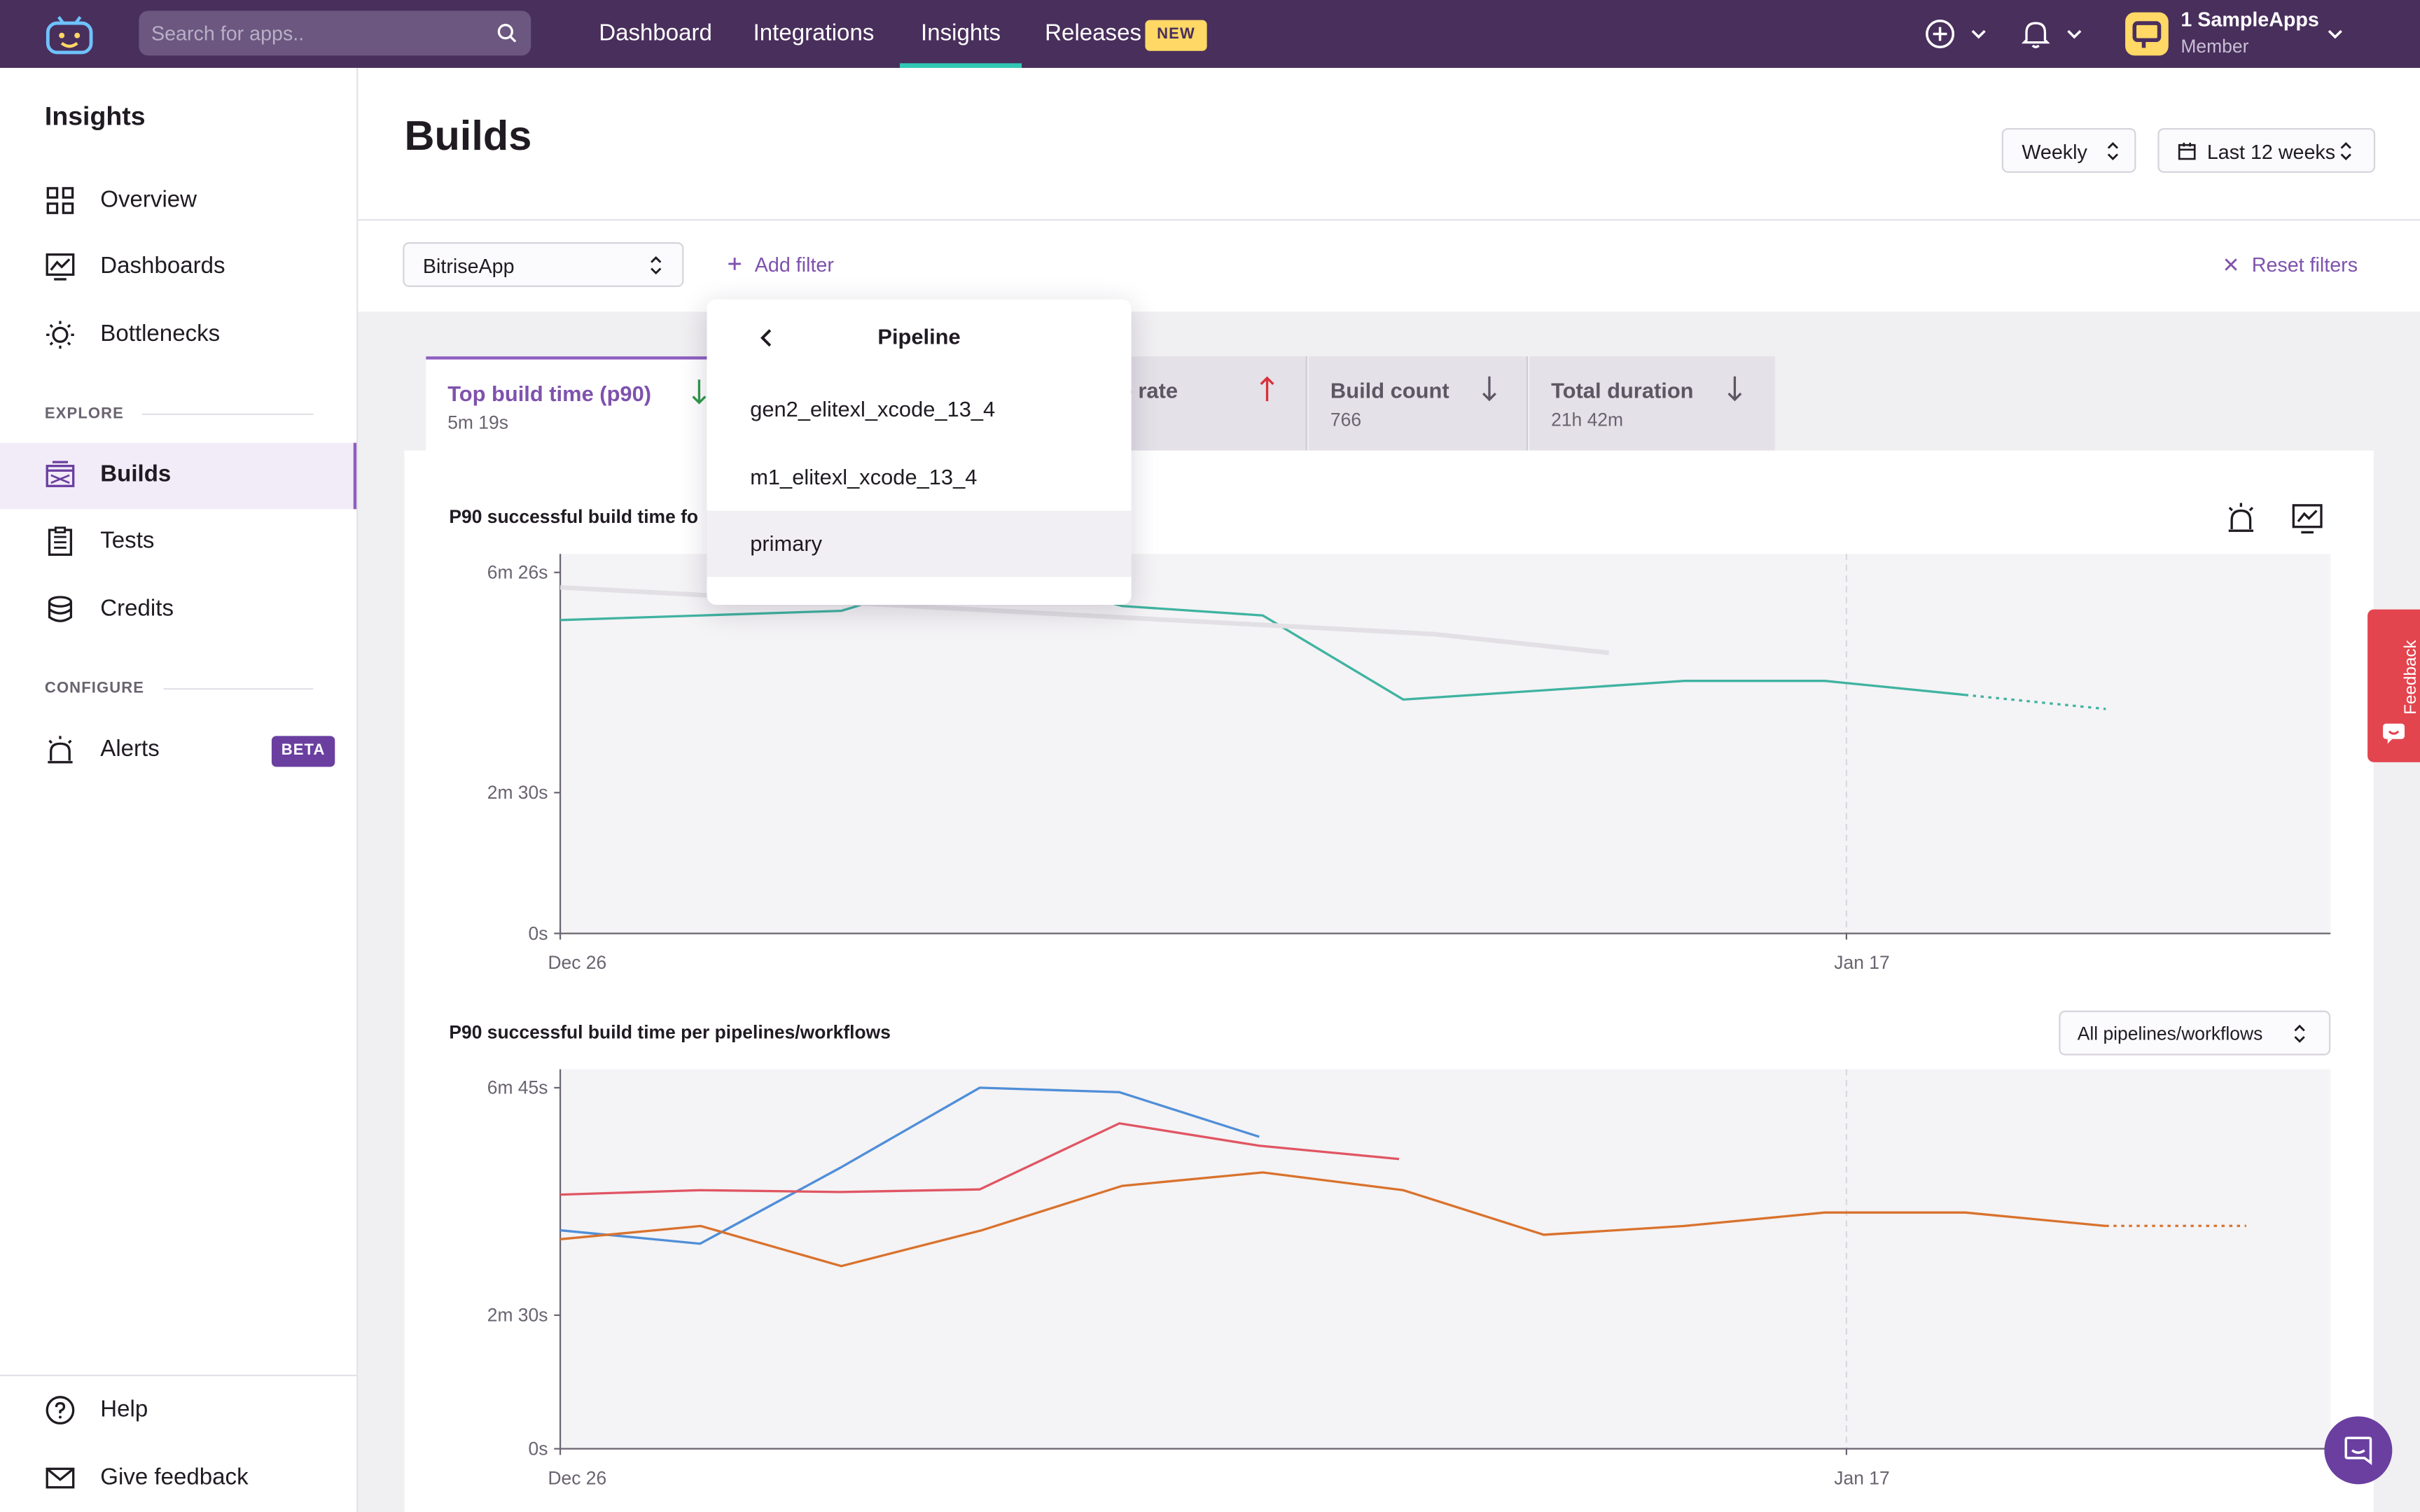 This screenshot has height=1512, width=2420. What do you see at coordinates (335, 33) in the screenshot?
I see `search-input: Search for apps..` at bounding box center [335, 33].